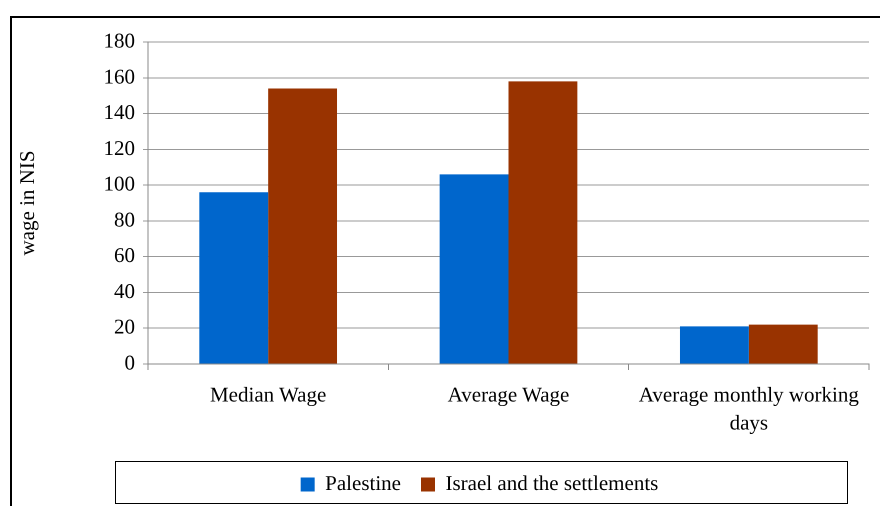  Describe the element at coordinates (119, 184) in the screenshot. I see `y-tick-label: 100` at that location.